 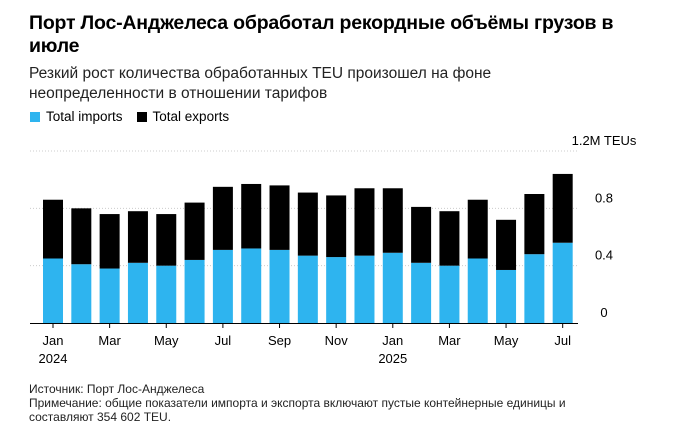 What do you see at coordinates (604, 140) in the screenshot?
I see `y-tick-label: 1.2M TEUs` at bounding box center [604, 140].